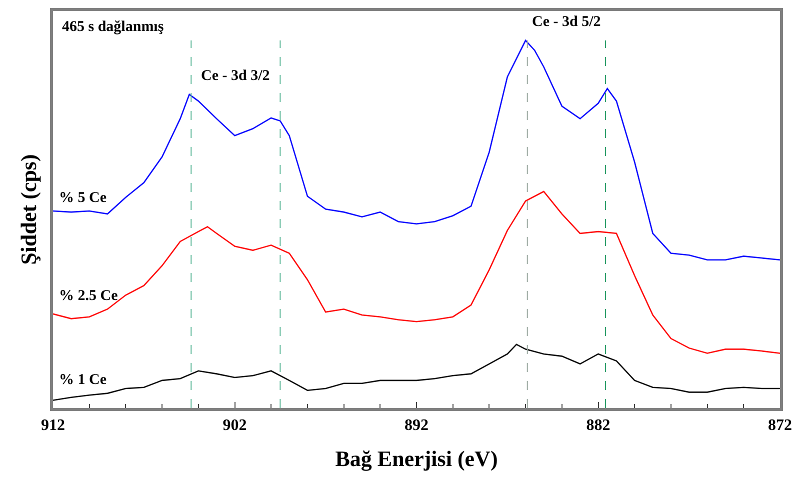 The image size is (800, 492). Describe the element at coordinates (780, 425) in the screenshot. I see `x-tick-label: 872` at that location.